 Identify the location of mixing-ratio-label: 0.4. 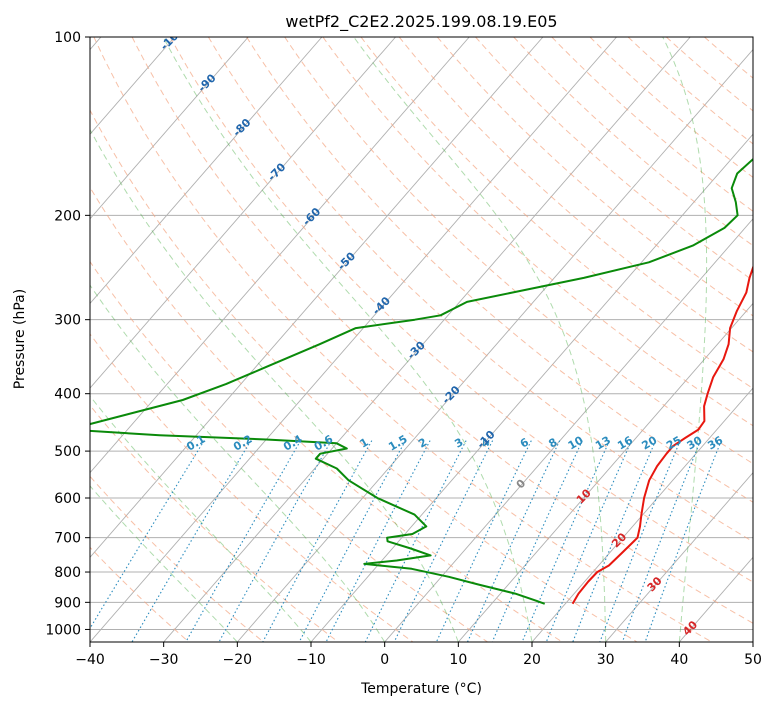
(293, 442).